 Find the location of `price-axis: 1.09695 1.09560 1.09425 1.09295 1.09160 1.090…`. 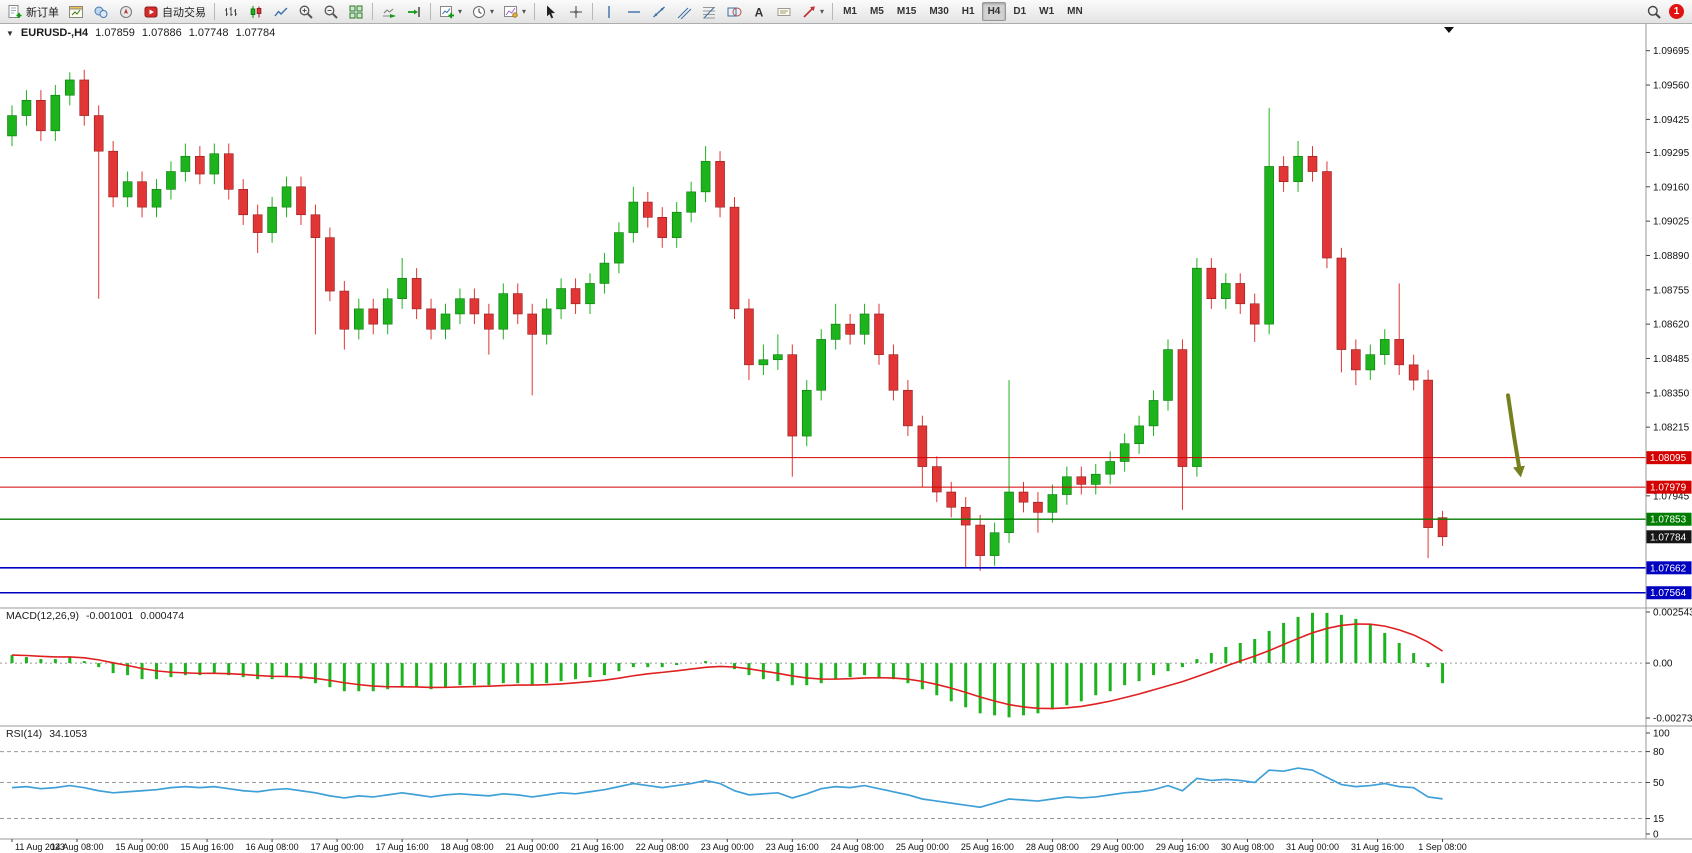

price-axis: 1.09695 1.09560 1.09425 1.09295 1.09160 1.090… is located at coordinates (1669, 443).